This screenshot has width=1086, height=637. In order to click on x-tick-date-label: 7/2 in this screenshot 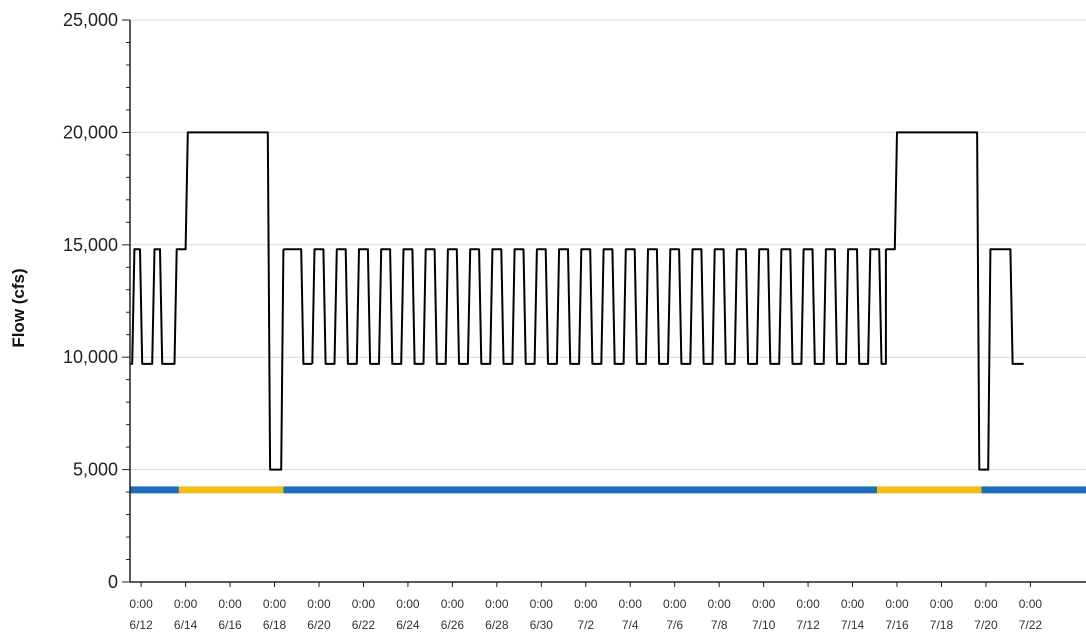, I will do `click(585, 625)`.